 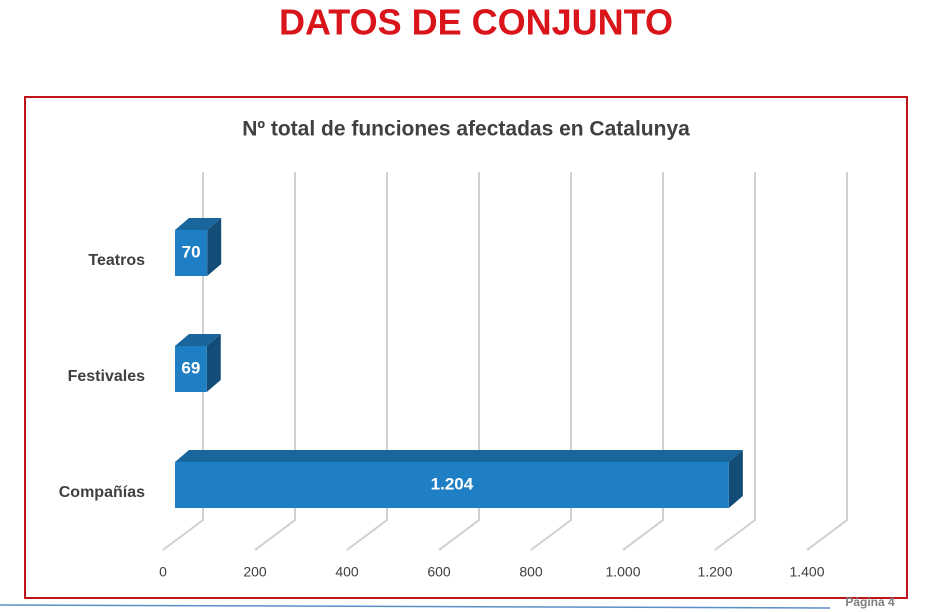 I want to click on y-tick-label: Festivales, so click(x=106, y=376).